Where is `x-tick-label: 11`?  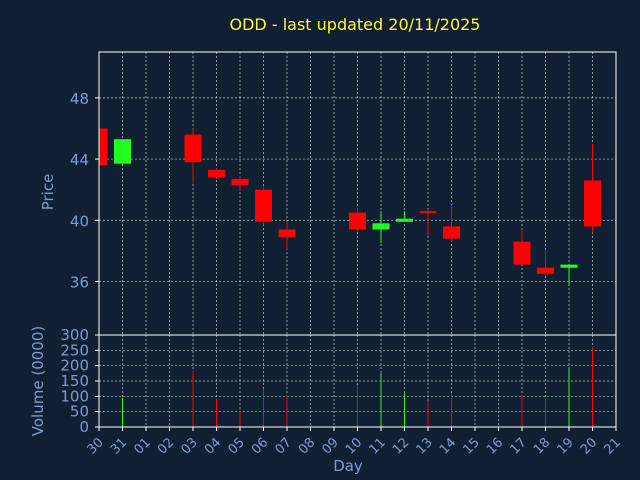 x-tick-label: 11 is located at coordinates (378, 446).